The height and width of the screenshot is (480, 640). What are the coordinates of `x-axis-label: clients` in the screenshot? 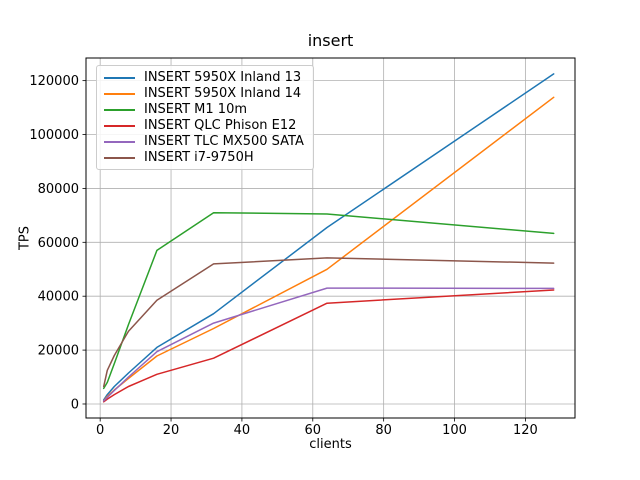 It's located at (330, 444).